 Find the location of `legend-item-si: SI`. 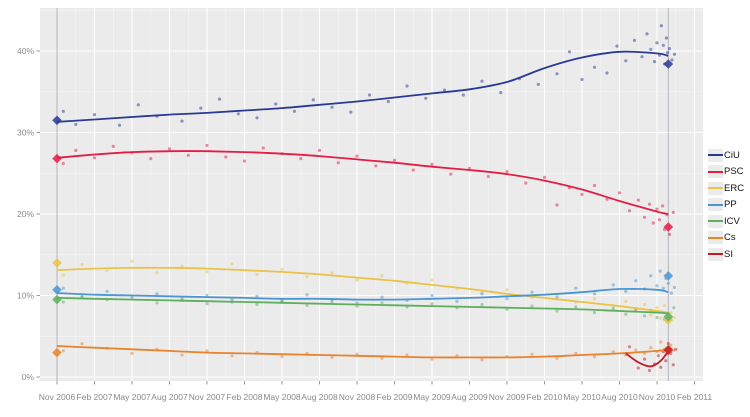

legend-item-si: SI is located at coordinates (726, 254).